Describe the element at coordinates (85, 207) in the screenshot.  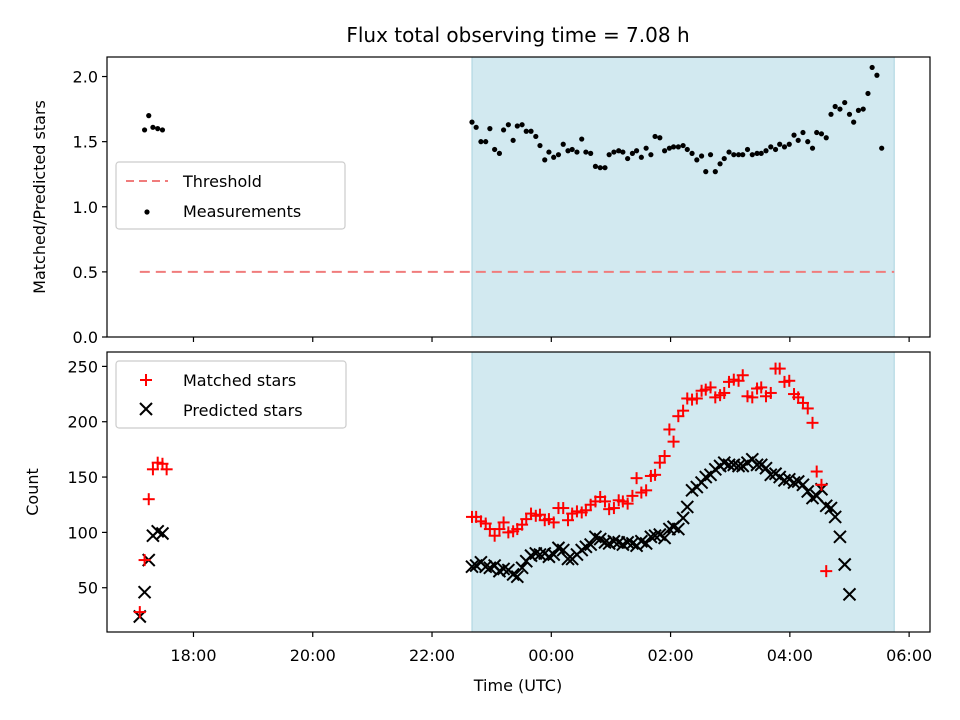
I see `y-tick-label: 1.0` at that location.